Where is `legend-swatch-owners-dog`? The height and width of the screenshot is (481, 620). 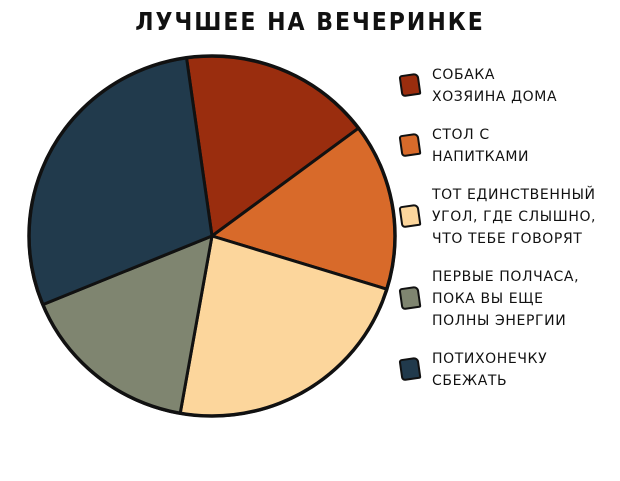 legend-swatch-owners-dog is located at coordinates (410, 85).